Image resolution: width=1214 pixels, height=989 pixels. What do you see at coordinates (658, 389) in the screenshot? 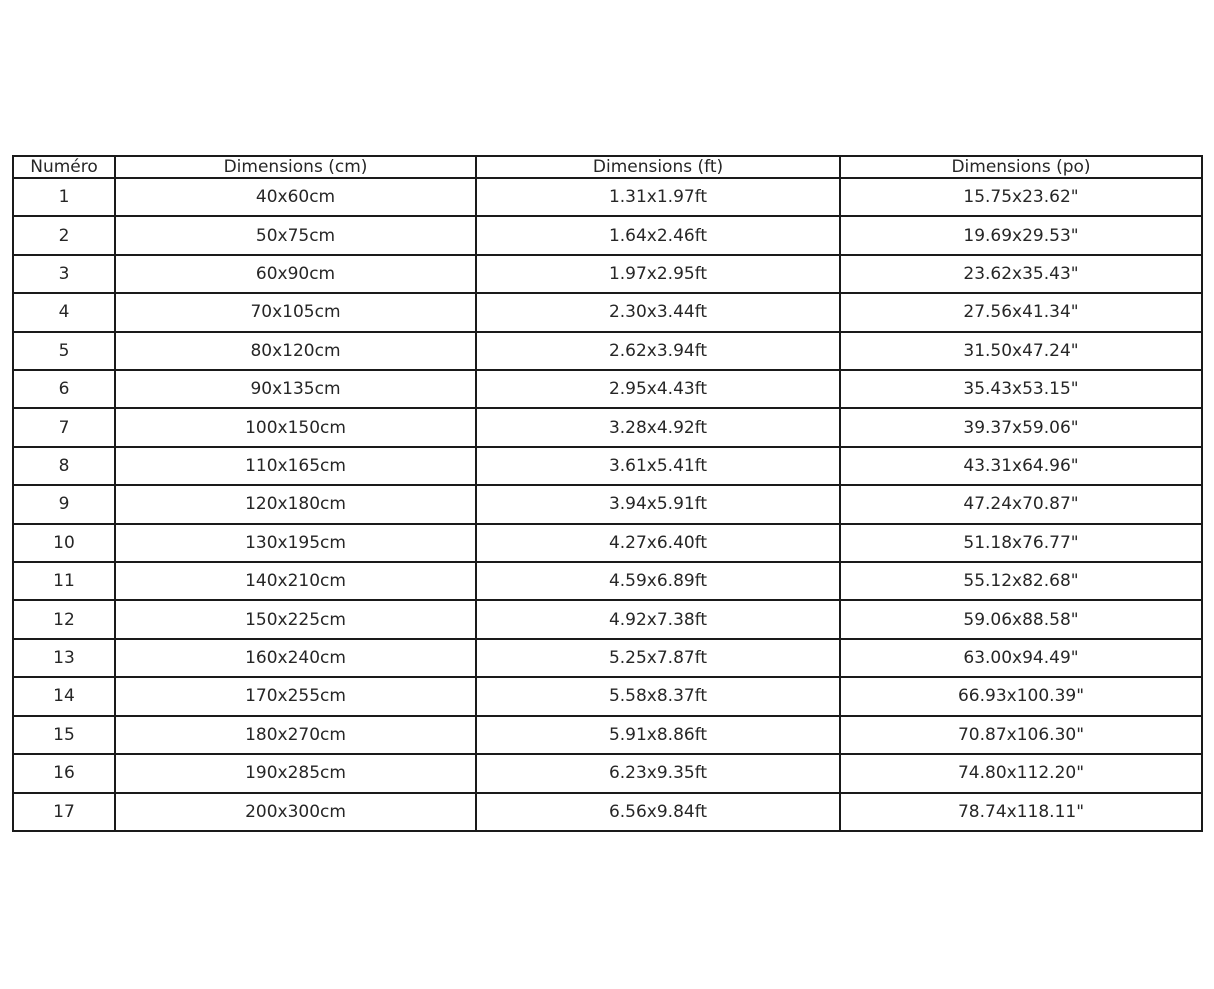
I see `cell-dimensions-ft: 2.95x4.43ft` at bounding box center [658, 389].